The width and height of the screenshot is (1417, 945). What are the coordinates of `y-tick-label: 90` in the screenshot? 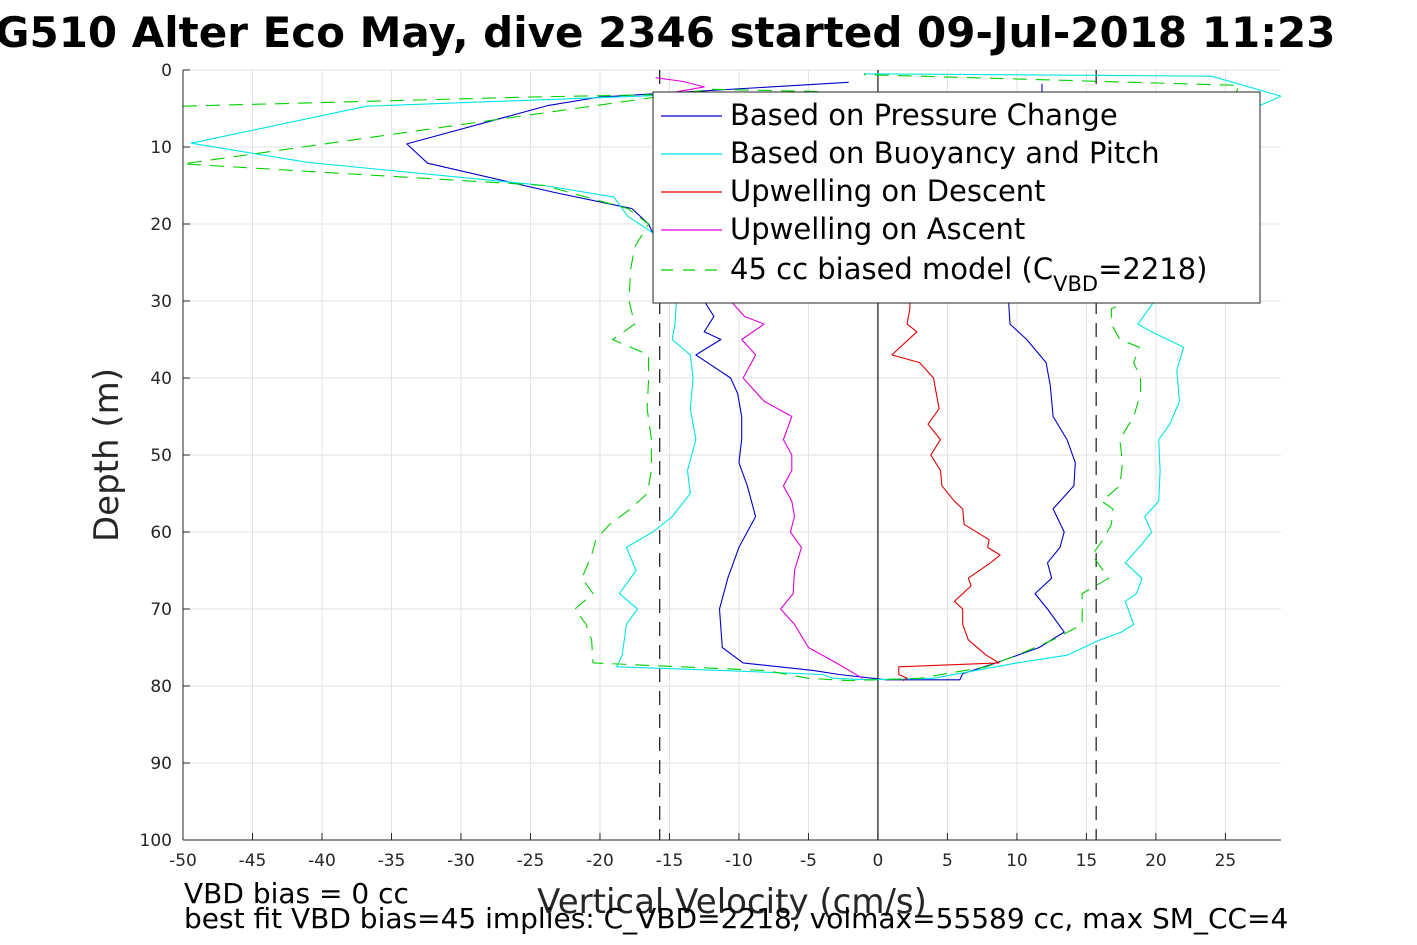 It's located at (161, 764).